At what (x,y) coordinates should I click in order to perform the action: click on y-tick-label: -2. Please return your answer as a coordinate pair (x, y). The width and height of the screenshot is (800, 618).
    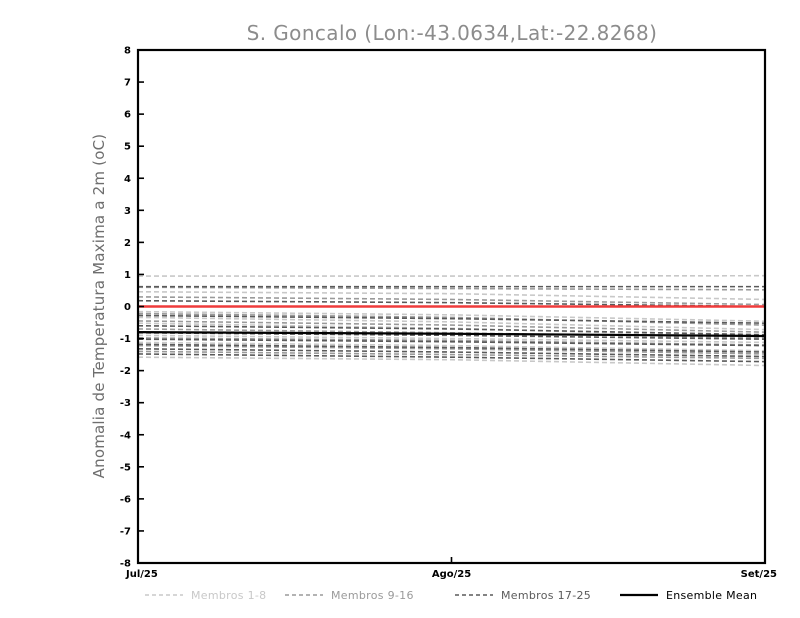
    Looking at the image, I should click on (125, 371).